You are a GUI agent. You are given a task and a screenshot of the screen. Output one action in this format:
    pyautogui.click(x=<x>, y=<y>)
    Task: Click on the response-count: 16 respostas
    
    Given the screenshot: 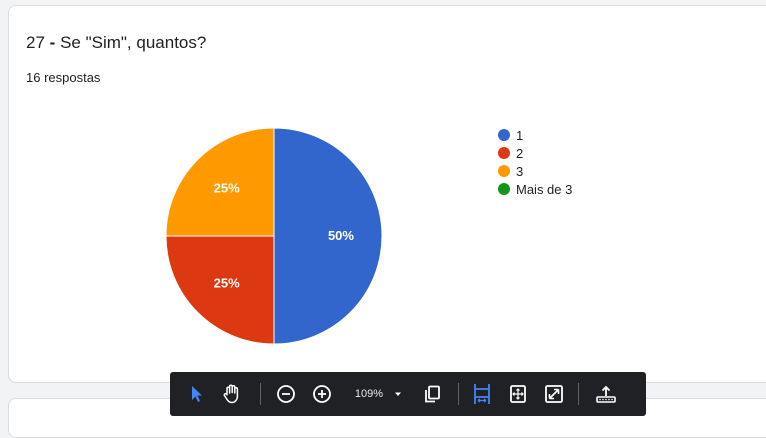 What is the action you would take?
    pyautogui.click(x=63, y=77)
    